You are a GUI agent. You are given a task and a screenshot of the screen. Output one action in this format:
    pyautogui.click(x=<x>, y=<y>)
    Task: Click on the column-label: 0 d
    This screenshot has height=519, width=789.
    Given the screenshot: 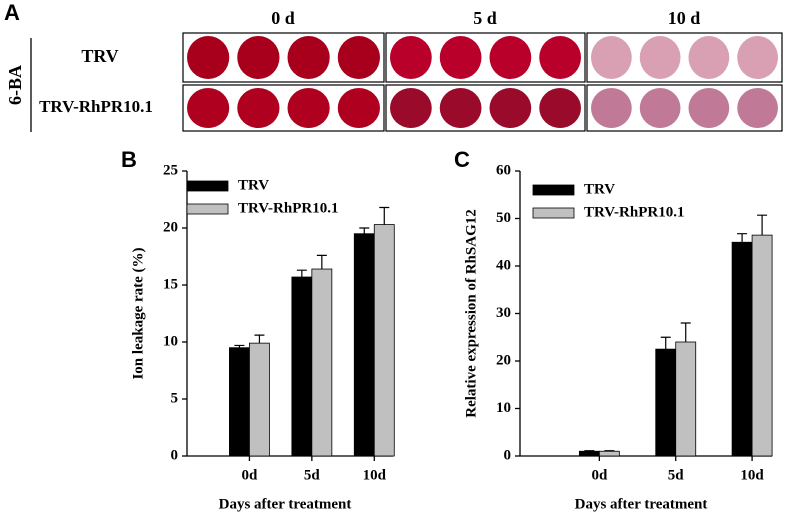 What is the action you would take?
    pyautogui.click(x=283, y=18)
    